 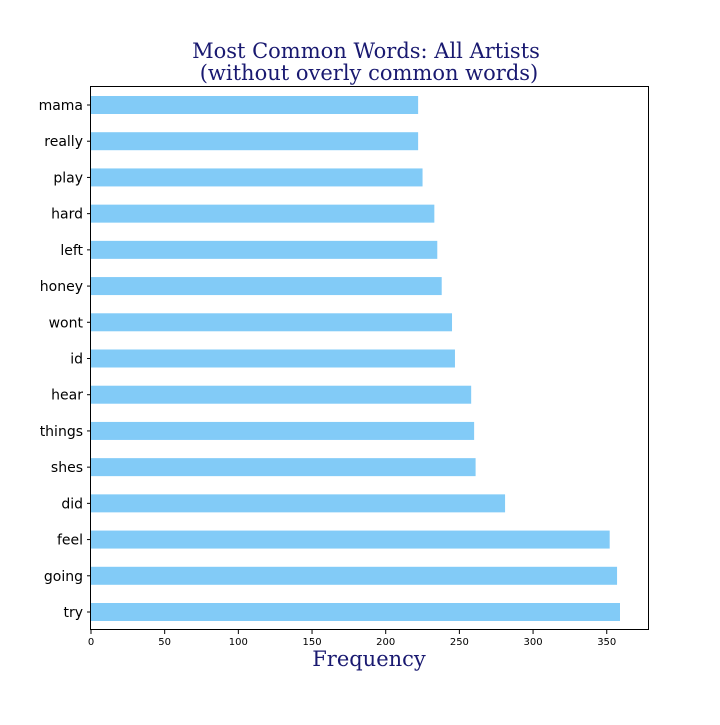 What do you see at coordinates (459, 642) in the screenshot?
I see `x-tick-label: 250` at bounding box center [459, 642].